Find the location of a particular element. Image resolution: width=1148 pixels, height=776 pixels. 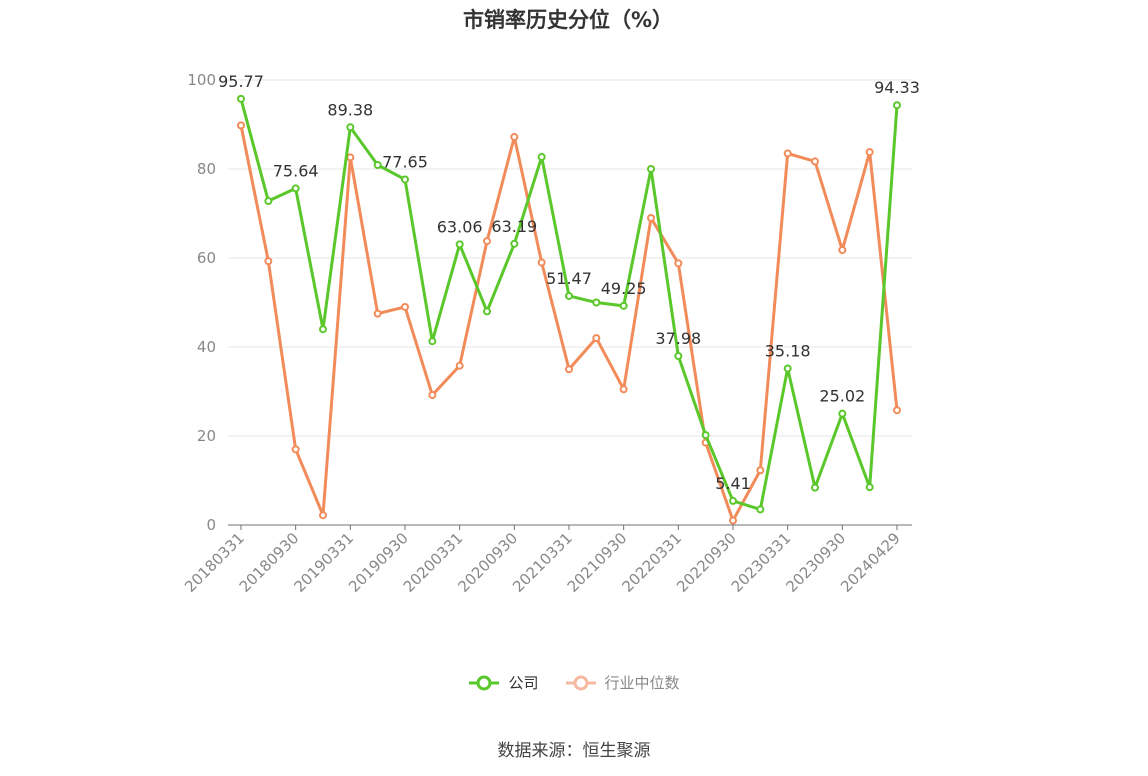

y-tick-label-0: 0 is located at coordinates (211, 525).